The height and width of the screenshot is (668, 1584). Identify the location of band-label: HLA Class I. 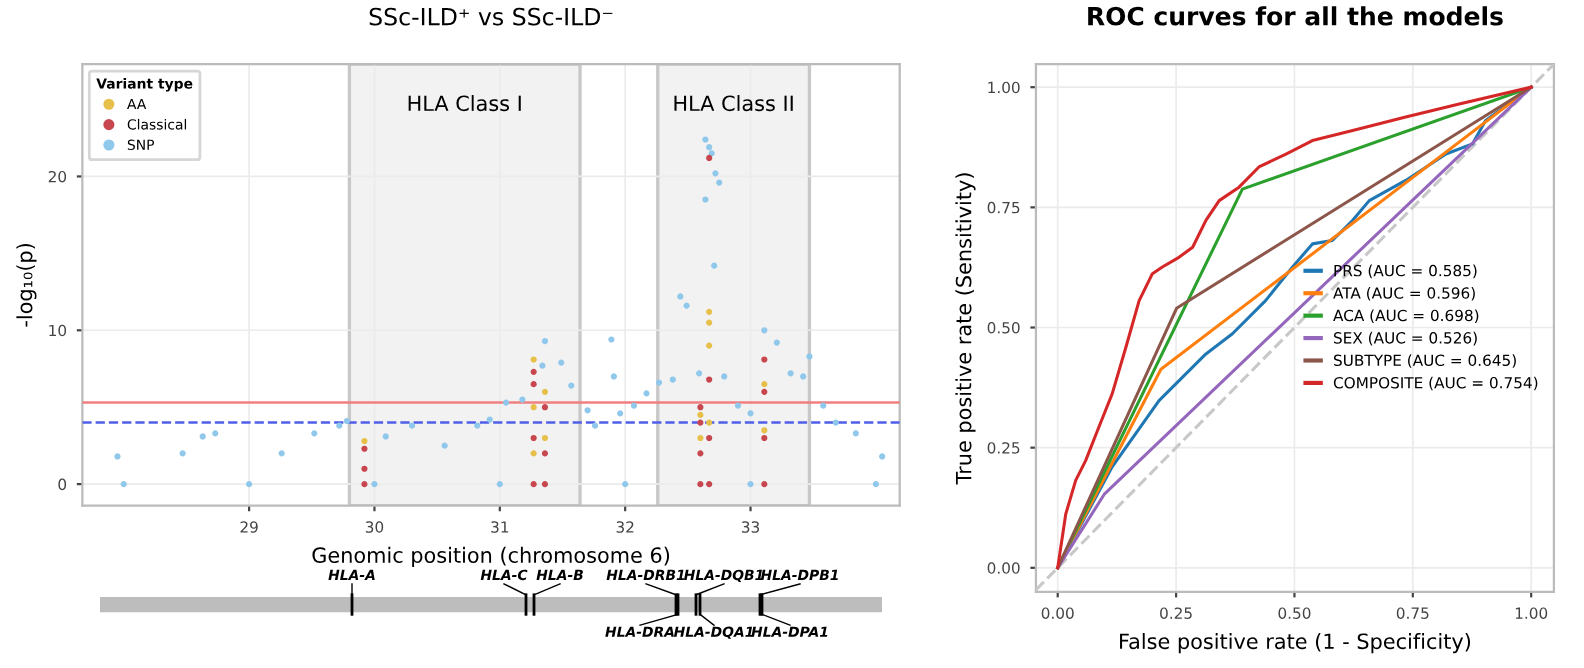
(464, 103).